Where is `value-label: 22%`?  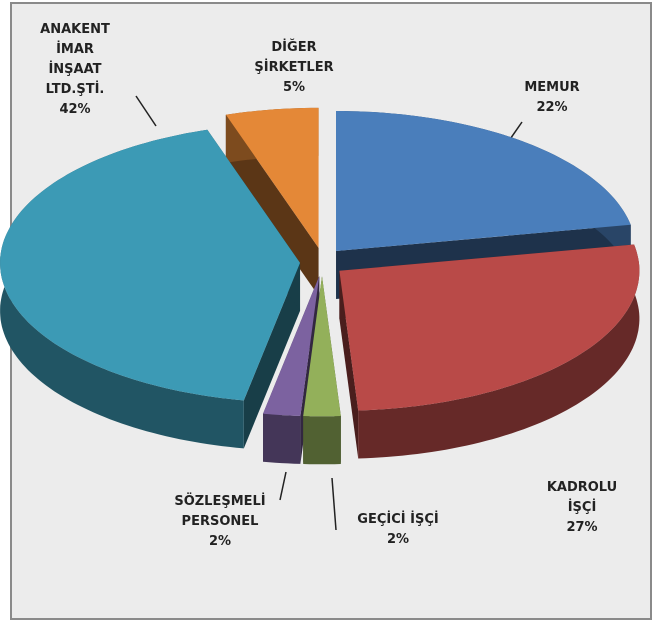
value-label: 22% is located at coordinates (552, 107).